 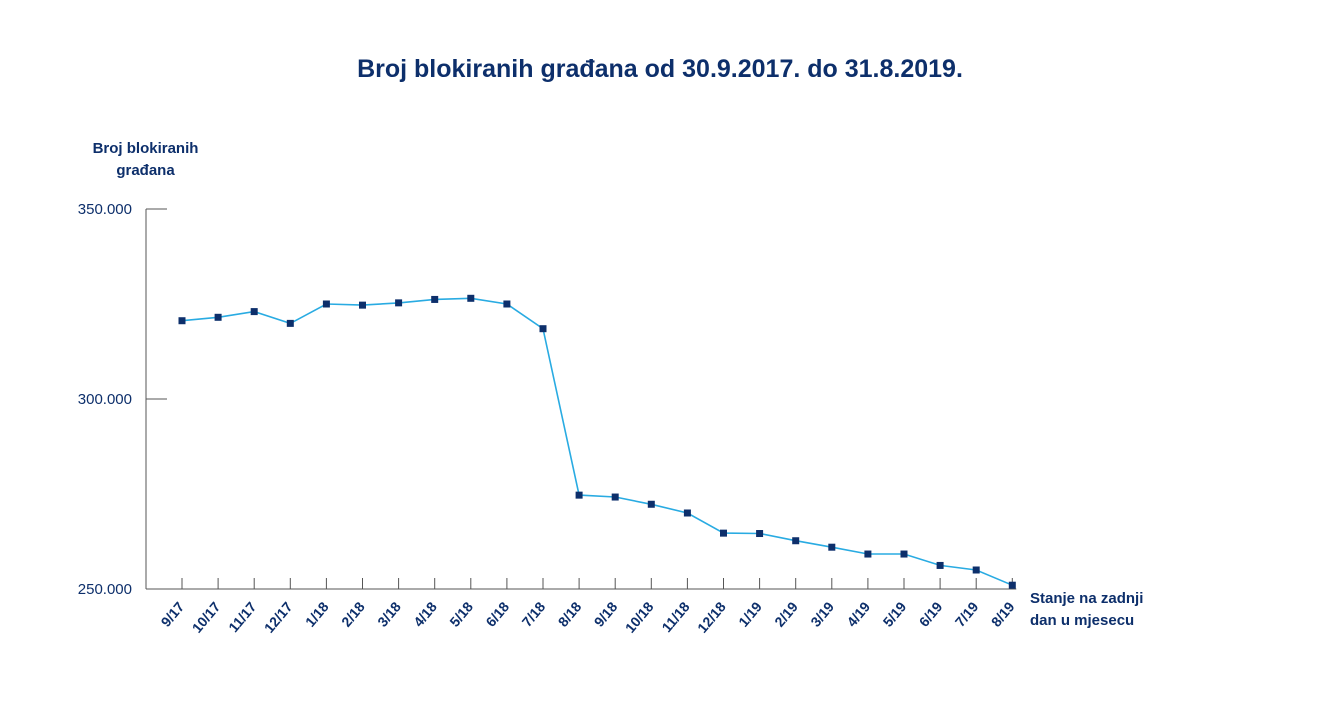 What do you see at coordinates (425, 613) in the screenshot?
I see `x-tick-label: 4/18` at bounding box center [425, 613].